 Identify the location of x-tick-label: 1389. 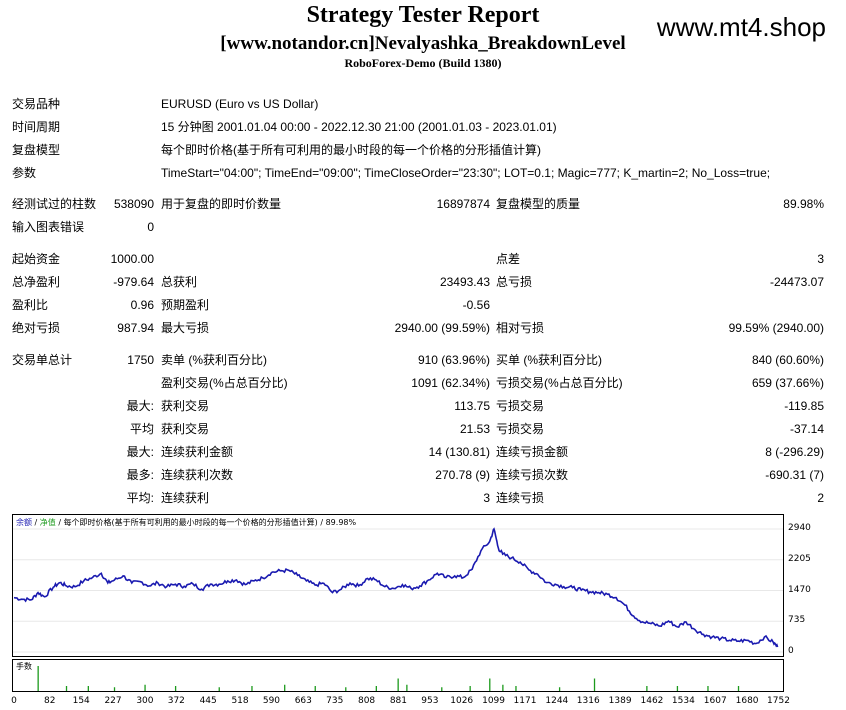
(620, 701).